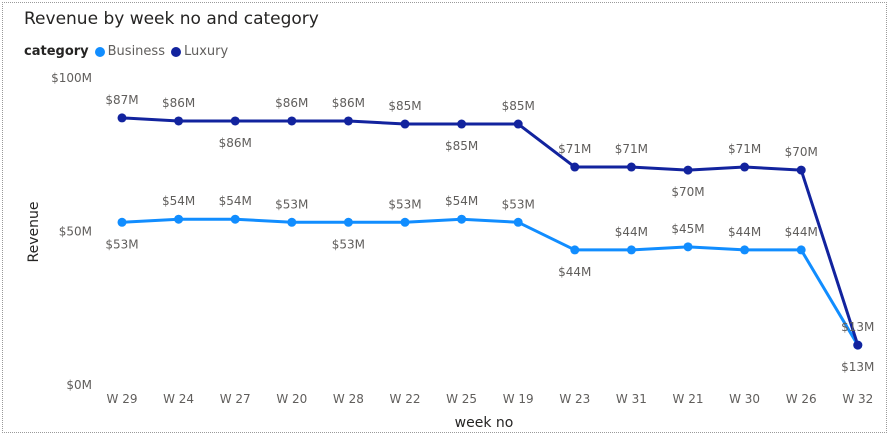  I want to click on x-tick-label: W 24, so click(178, 399).